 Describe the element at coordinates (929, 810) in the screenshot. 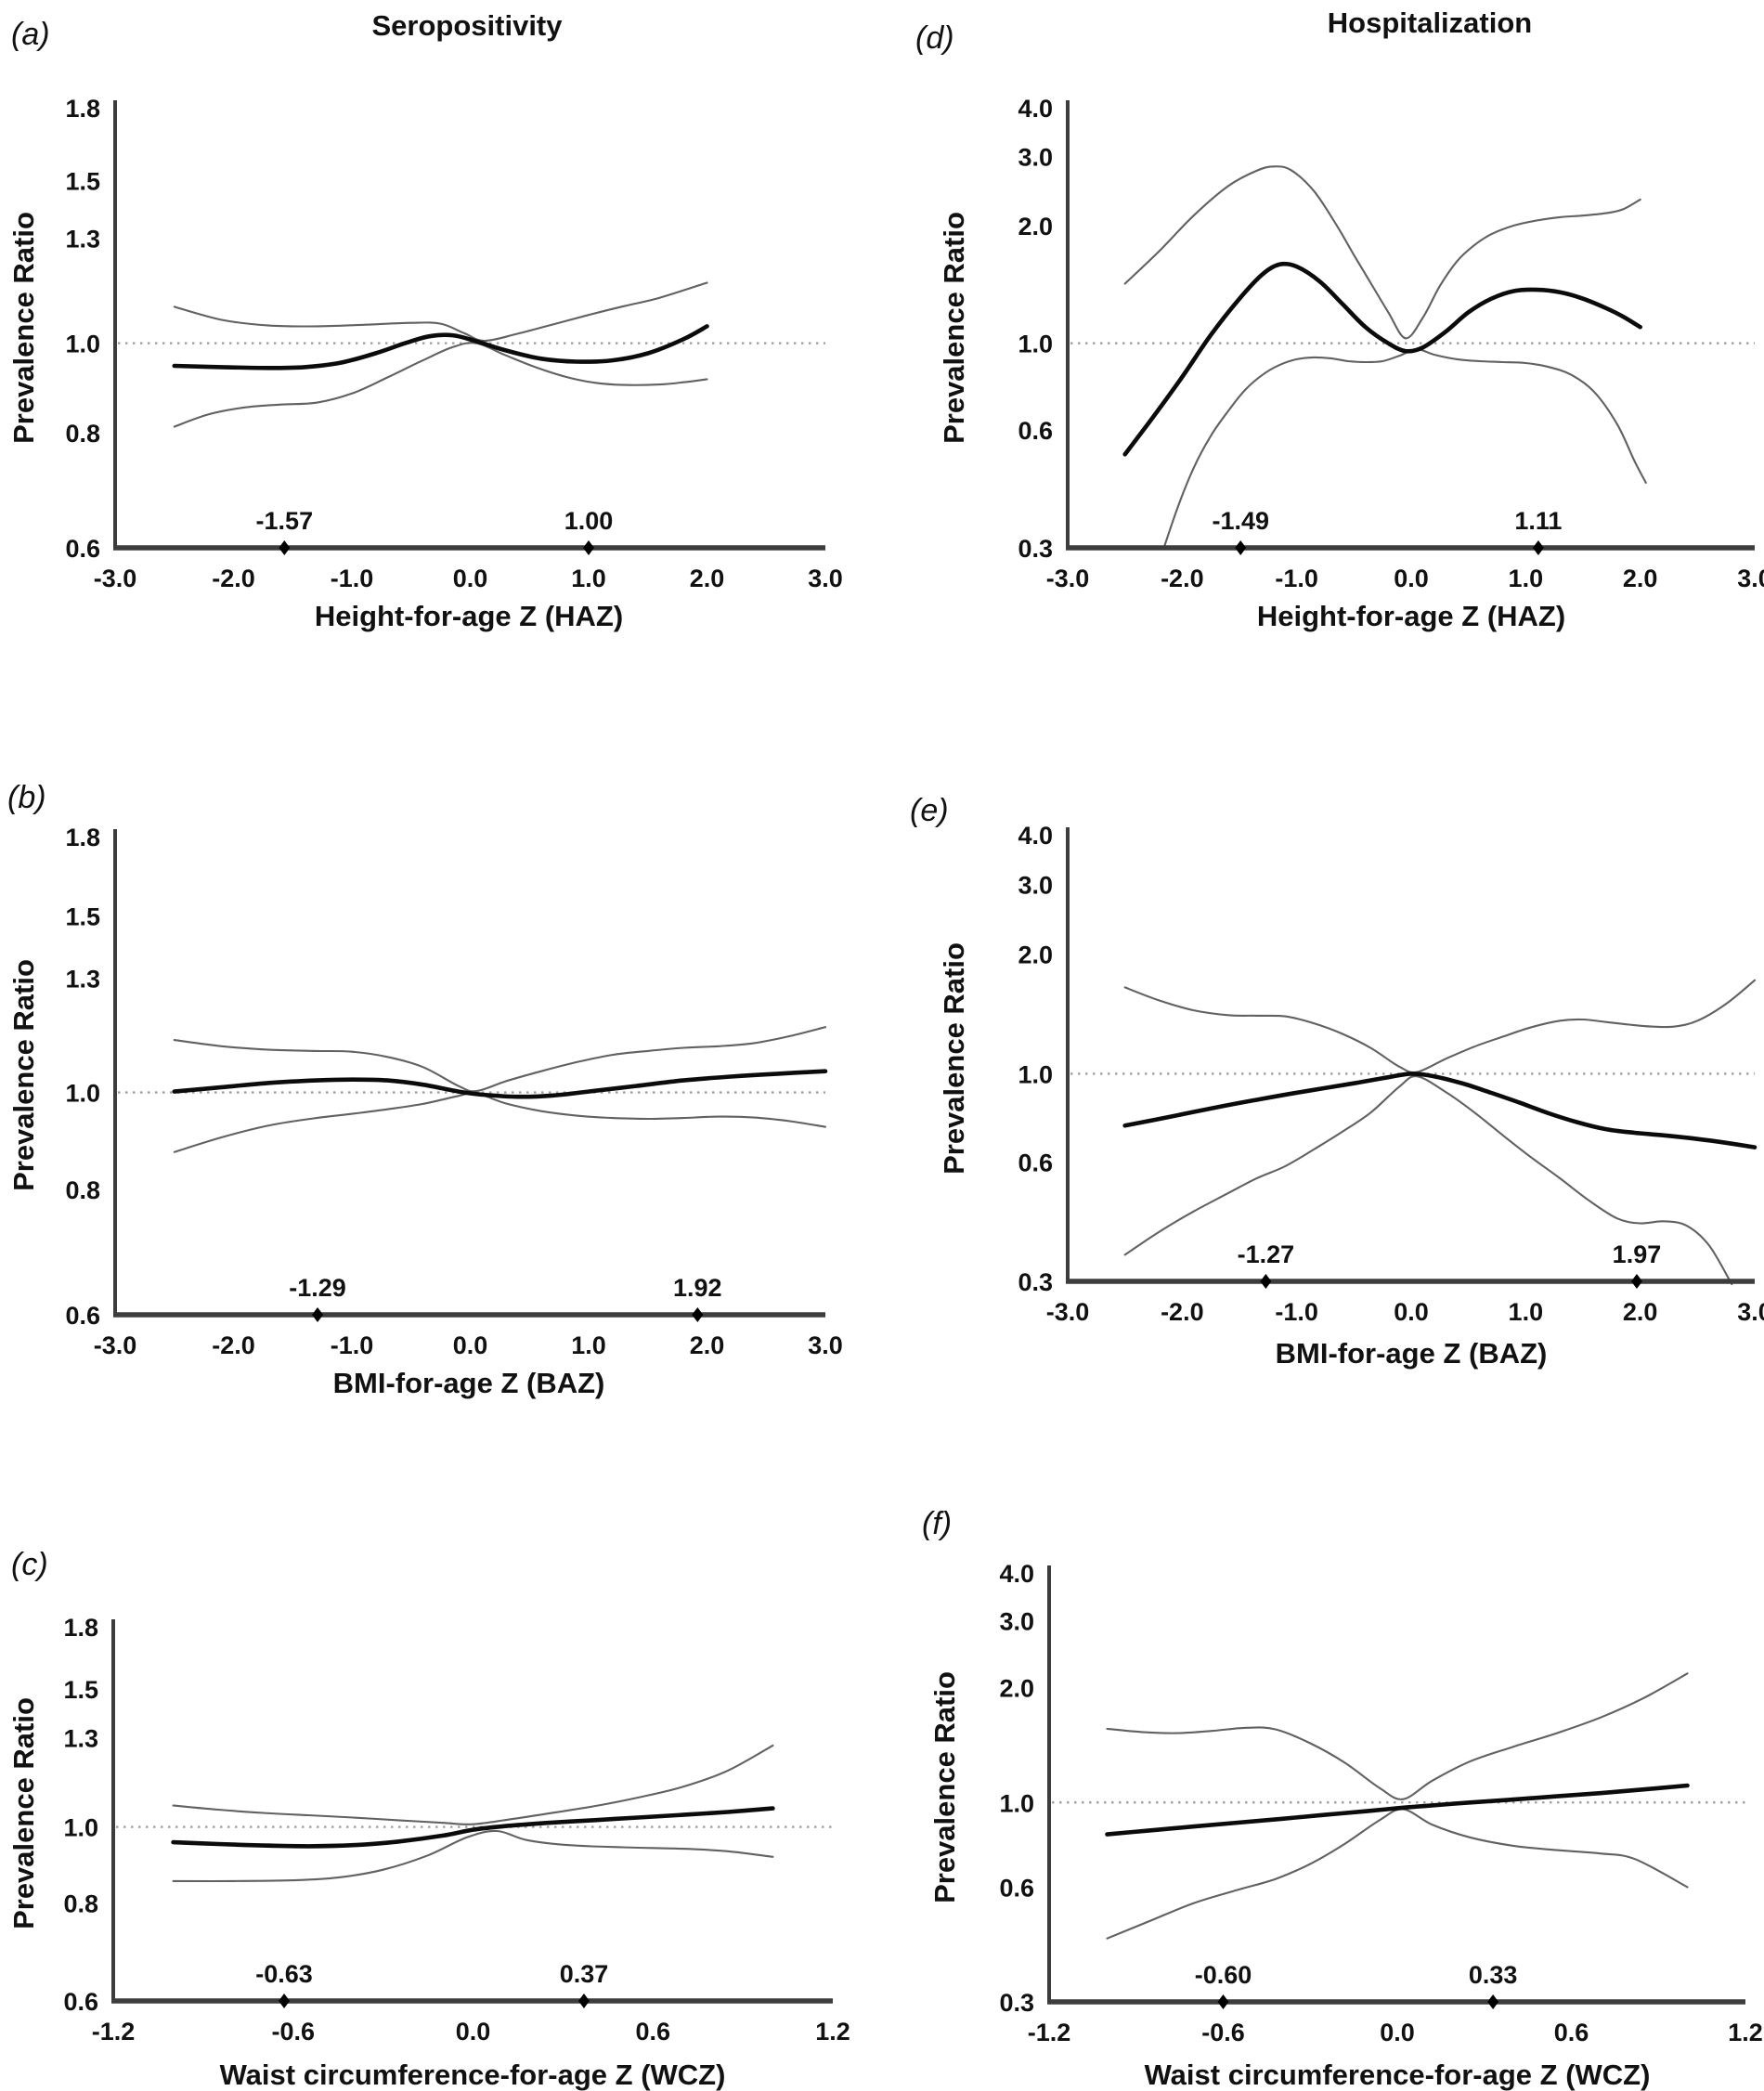

I see `panel-letter-e: (e)` at that location.